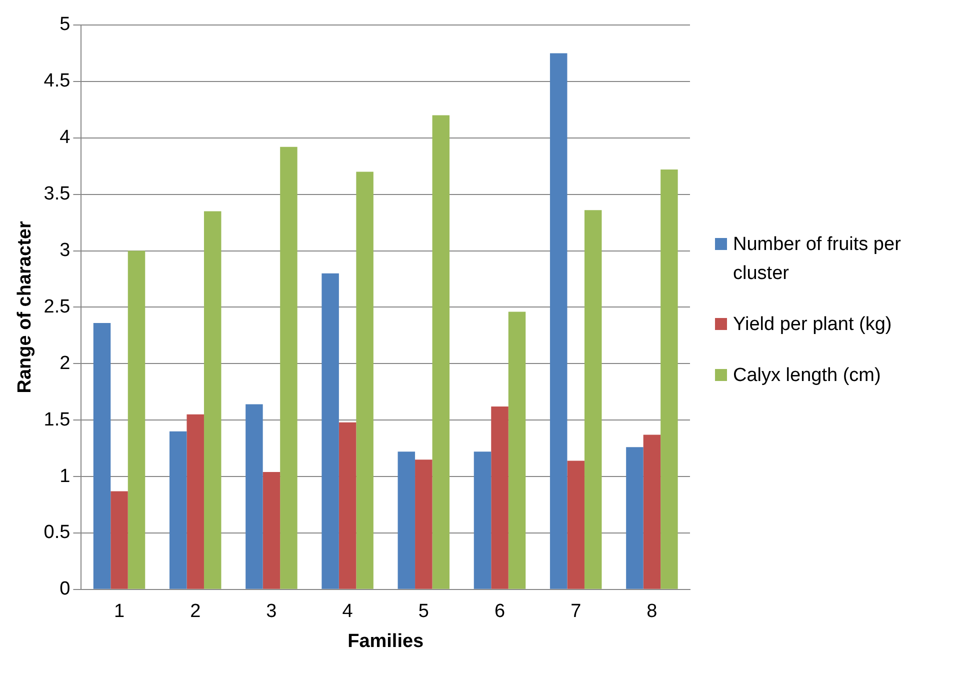 This screenshot has width=971, height=677. I want to click on y-tick-label: 1.5, so click(57, 419).